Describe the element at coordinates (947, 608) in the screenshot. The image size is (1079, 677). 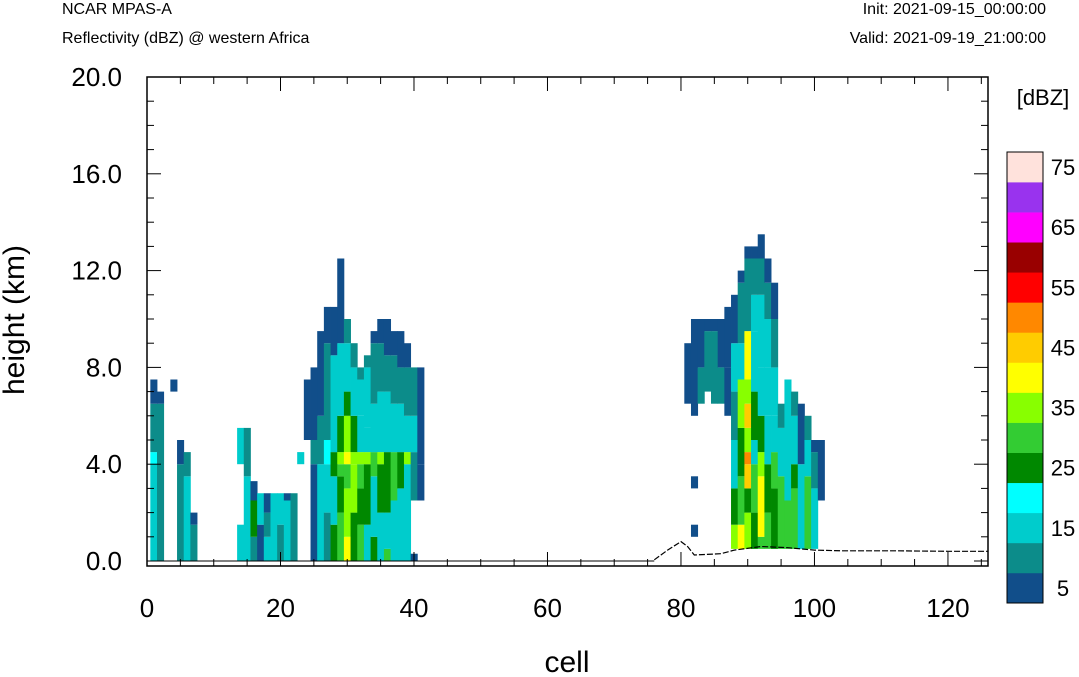
I see `x-tick-label: 120` at that location.